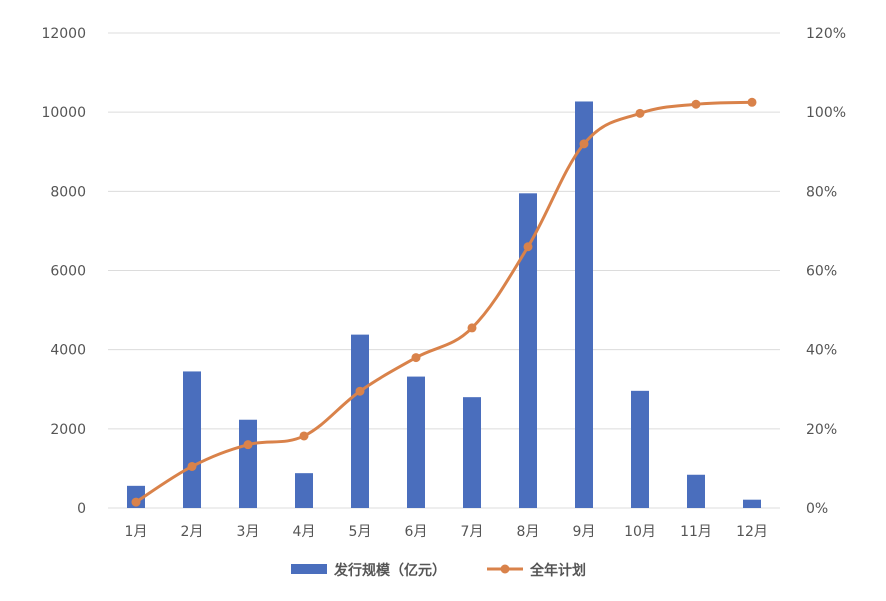 This screenshot has width=886, height=601. Describe the element at coordinates (304, 532) in the screenshot. I see `x-tick-label: 4月` at that location.